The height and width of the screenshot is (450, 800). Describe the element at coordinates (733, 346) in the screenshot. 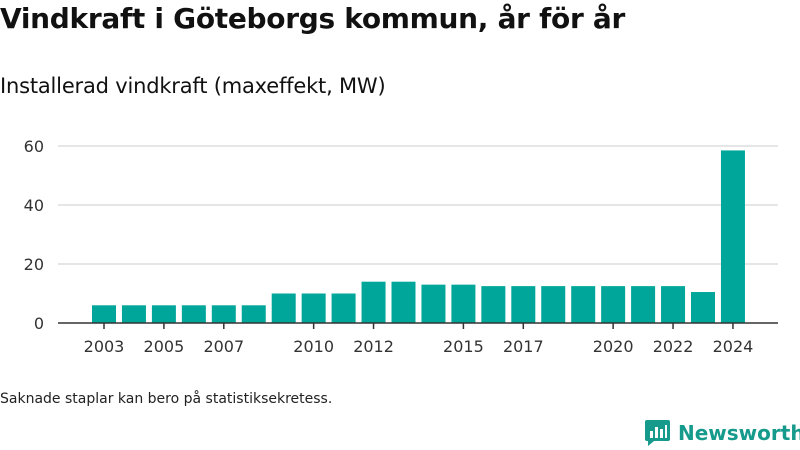

I see `x-tick-label: 2024` at that location.